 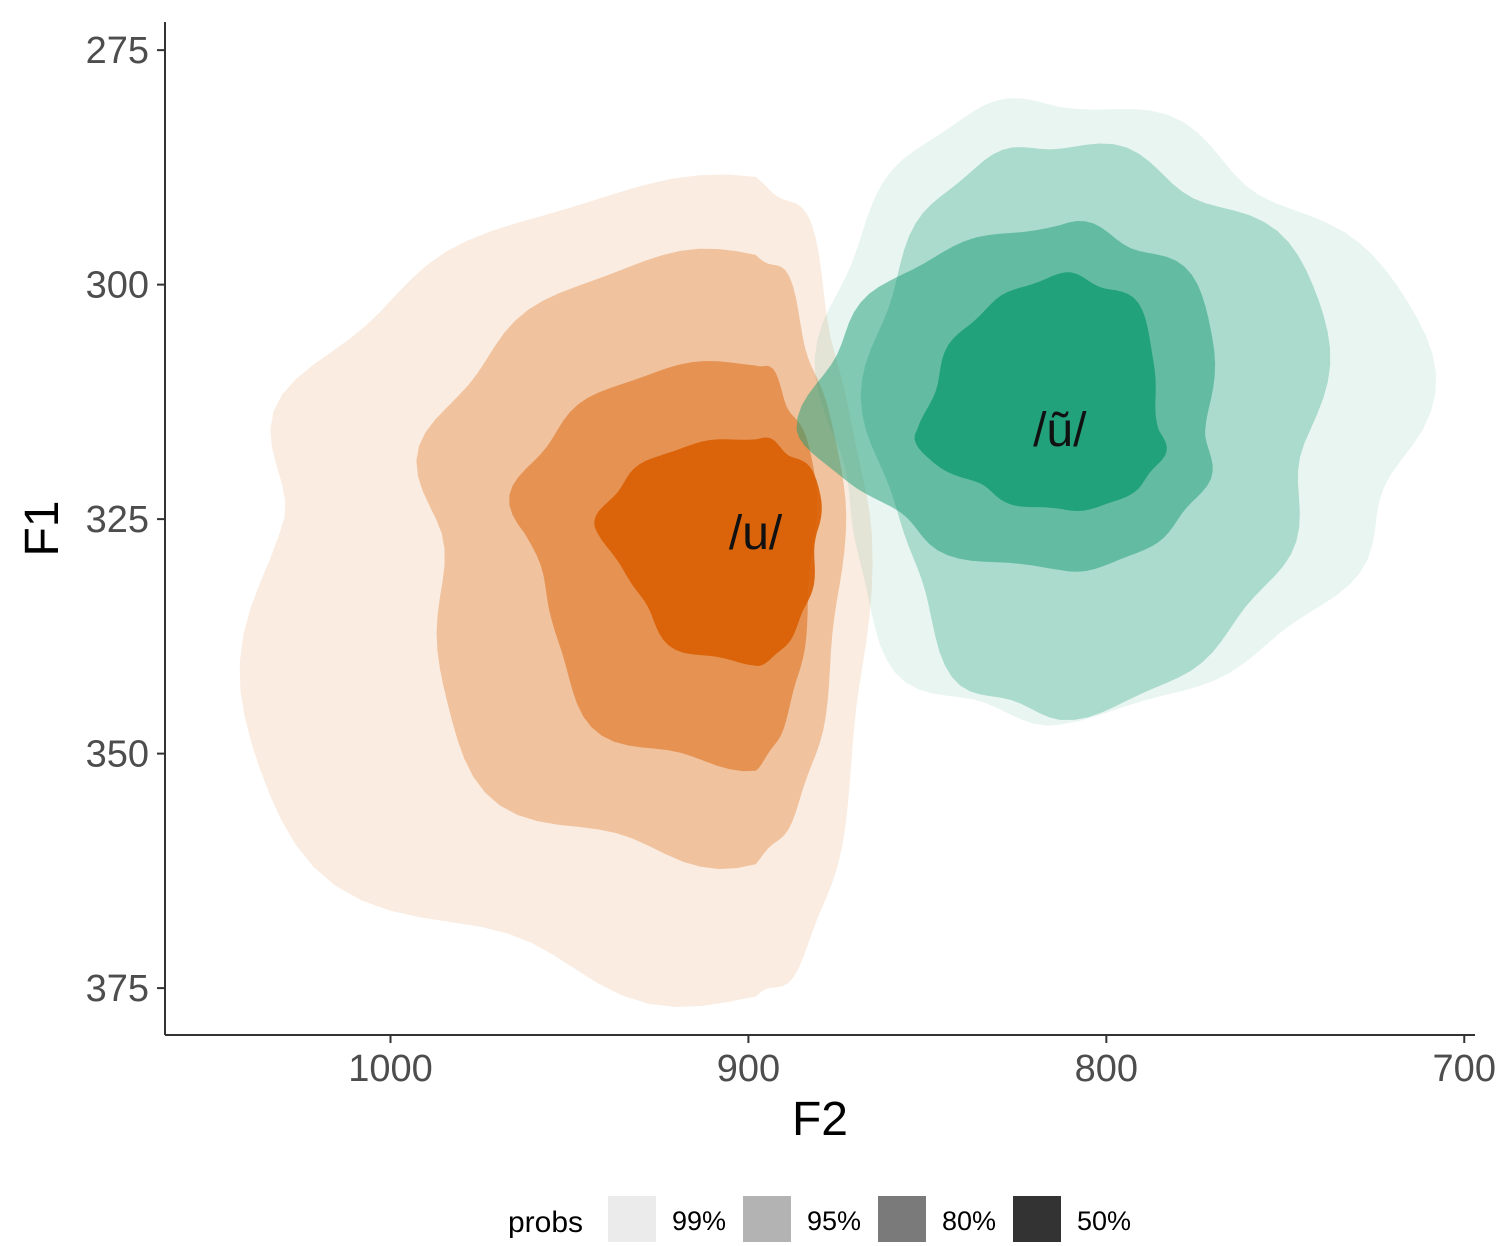 What do you see at coordinates (117, 51) in the screenshot?
I see `y-tick-label: 275` at bounding box center [117, 51].